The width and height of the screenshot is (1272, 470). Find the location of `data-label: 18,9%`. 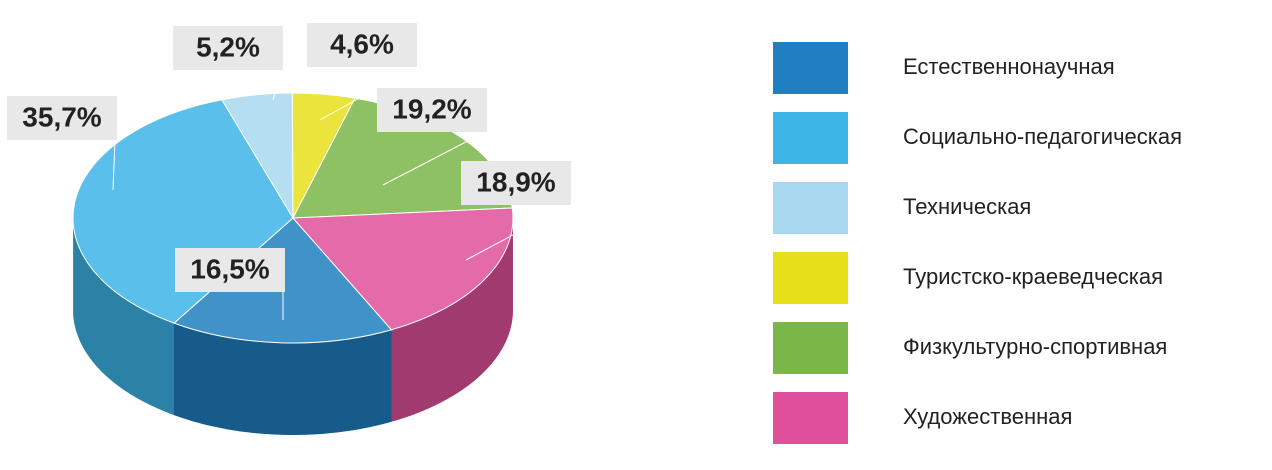

data-label: 18,9% is located at coordinates (515, 181).